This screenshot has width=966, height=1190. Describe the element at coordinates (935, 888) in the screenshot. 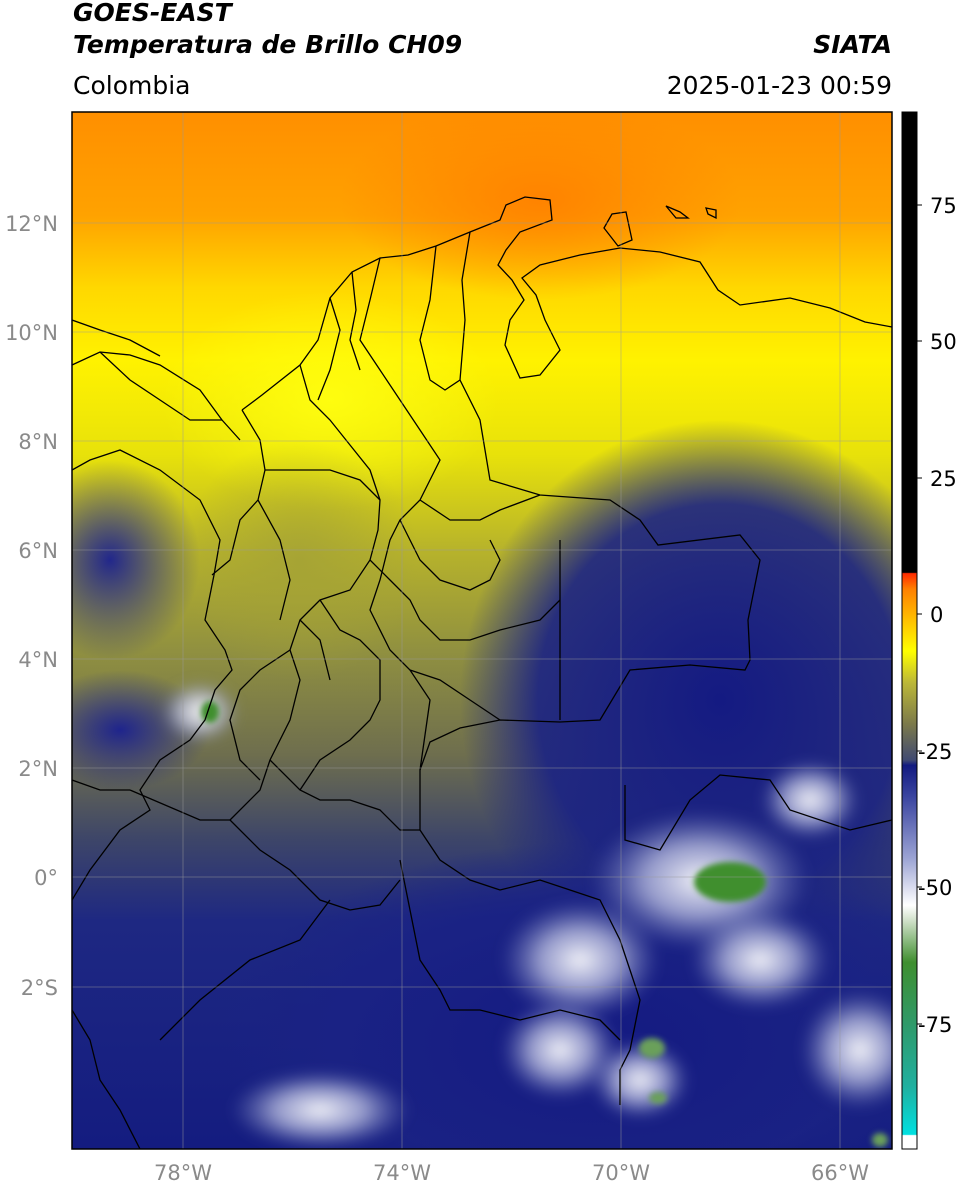

I see `colorbar-tick-label: -50` at that location.